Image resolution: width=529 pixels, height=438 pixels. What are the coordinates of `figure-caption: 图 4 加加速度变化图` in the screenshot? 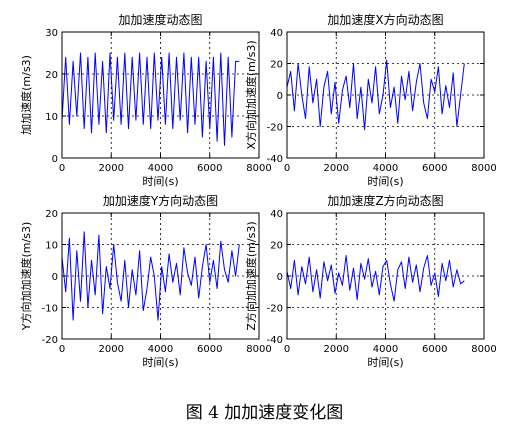 It's located at (264, 413).